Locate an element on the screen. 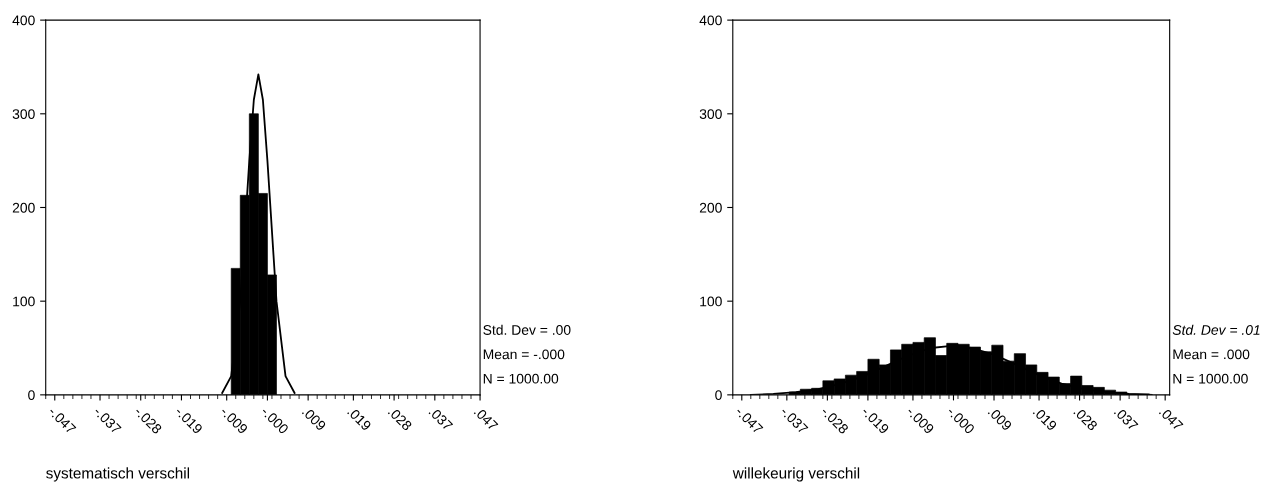 This screenshot has height=503, width=1270. text: Std. Dev = .01 is located at coordinates (1216, 329).